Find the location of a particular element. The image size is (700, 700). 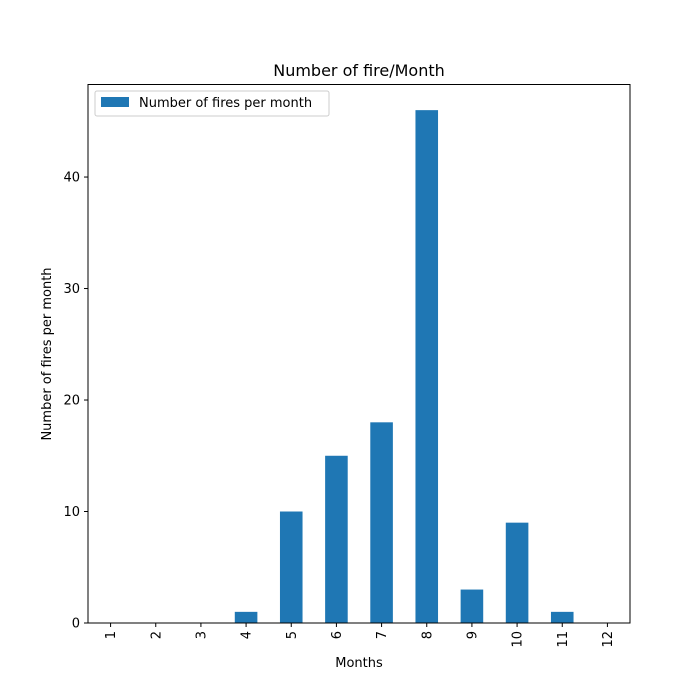

legend-box is located at coordinates (212, 103).